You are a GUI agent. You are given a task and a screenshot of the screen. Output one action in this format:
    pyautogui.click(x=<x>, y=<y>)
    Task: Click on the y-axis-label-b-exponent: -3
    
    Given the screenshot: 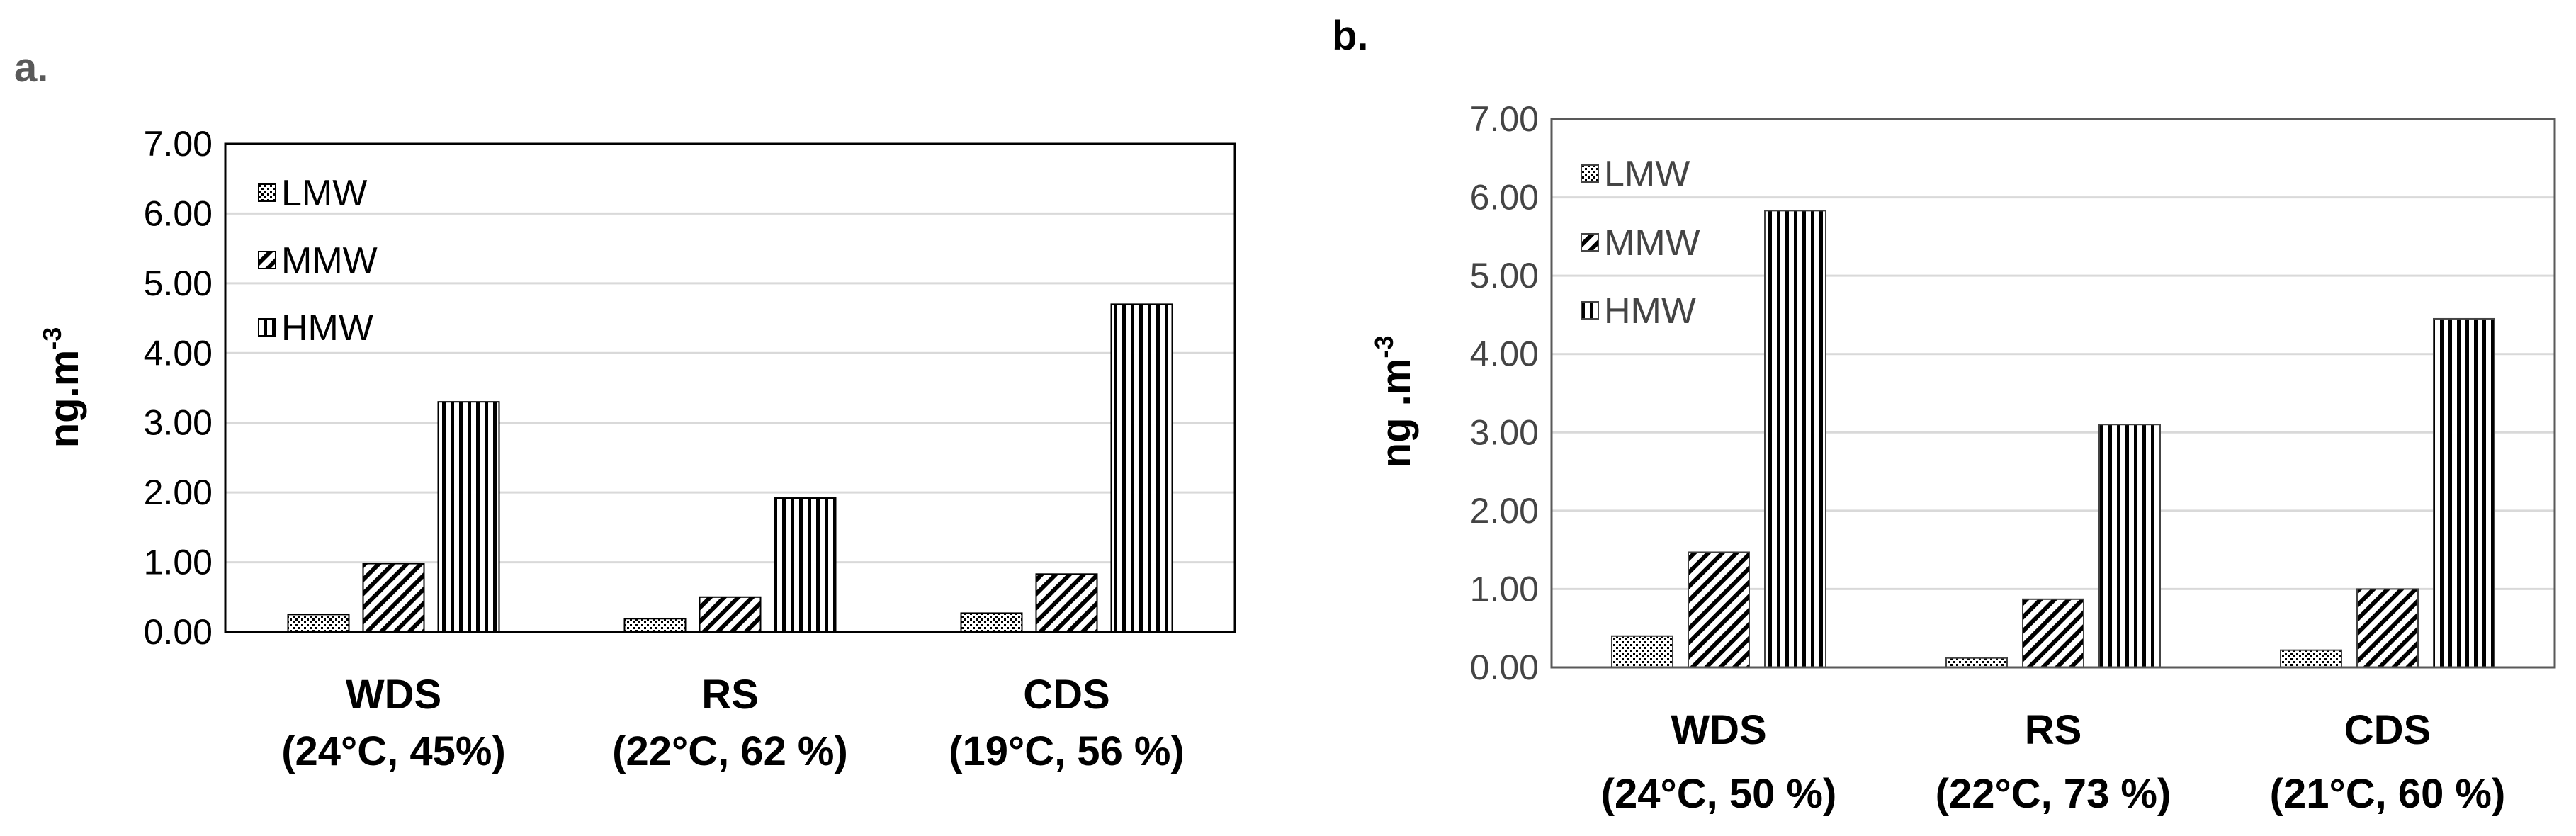 What is the action you would take?
    pyautogui.click(x=1384, y=347)
    